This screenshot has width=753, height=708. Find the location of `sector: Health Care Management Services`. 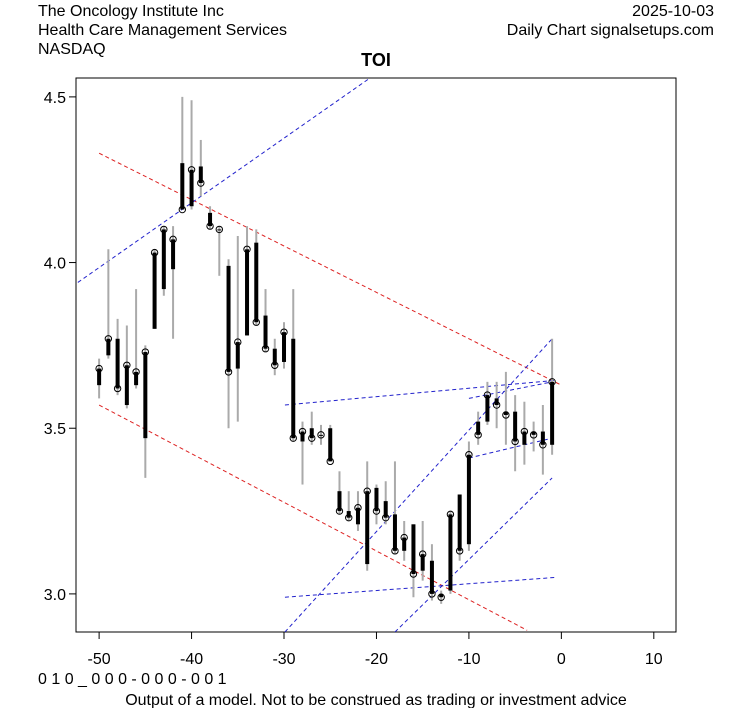

sector: Health Care Management Services is located at coordinates (162, 30).